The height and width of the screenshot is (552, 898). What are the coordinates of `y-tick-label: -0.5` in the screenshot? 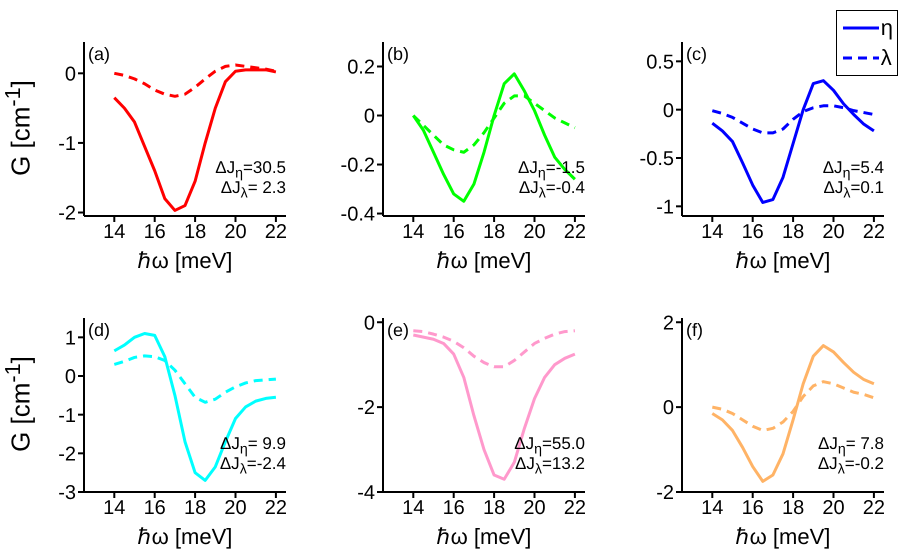 It's located at (657, 159).